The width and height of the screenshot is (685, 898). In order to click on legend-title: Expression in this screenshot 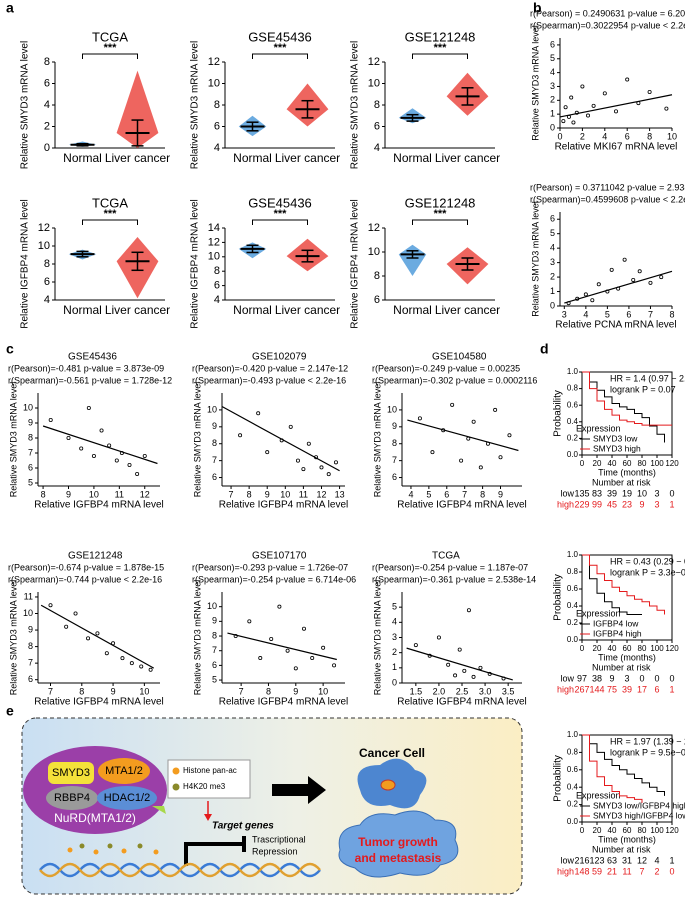, I will do `click(598, 428)`.